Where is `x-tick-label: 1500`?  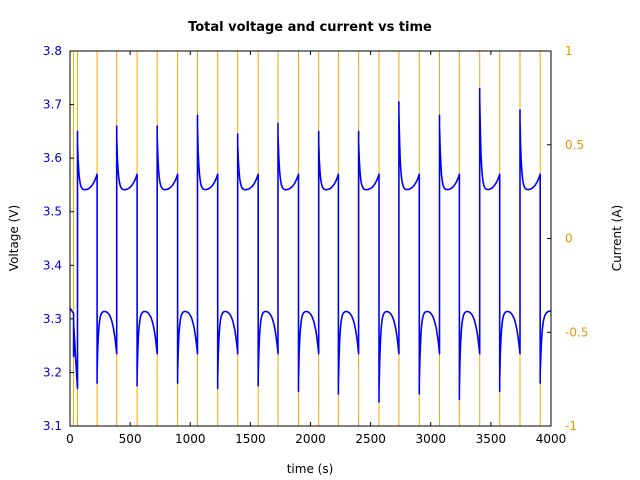 x-tick-label: 1500 is located at coordinates (250, 439).